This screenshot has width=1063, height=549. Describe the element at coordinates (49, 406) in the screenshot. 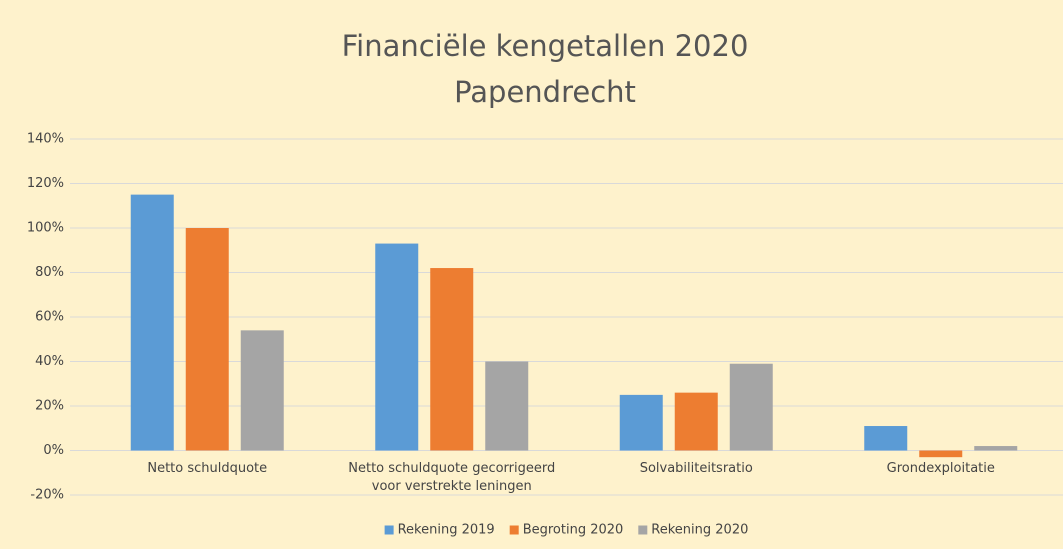

I see `y-tick-label: 20%` at that location.